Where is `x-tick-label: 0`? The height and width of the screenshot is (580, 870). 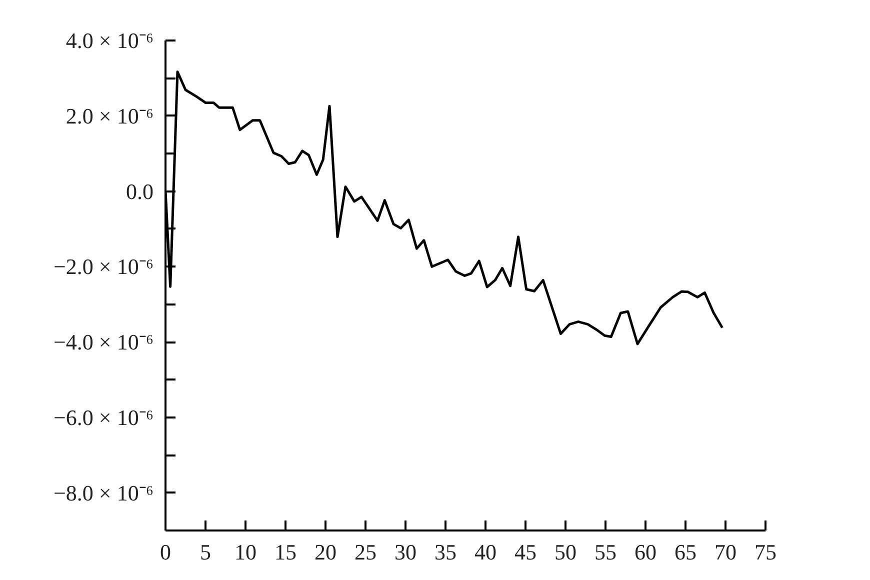
x-tick-label: 0 is located at coordinates (165, 552).